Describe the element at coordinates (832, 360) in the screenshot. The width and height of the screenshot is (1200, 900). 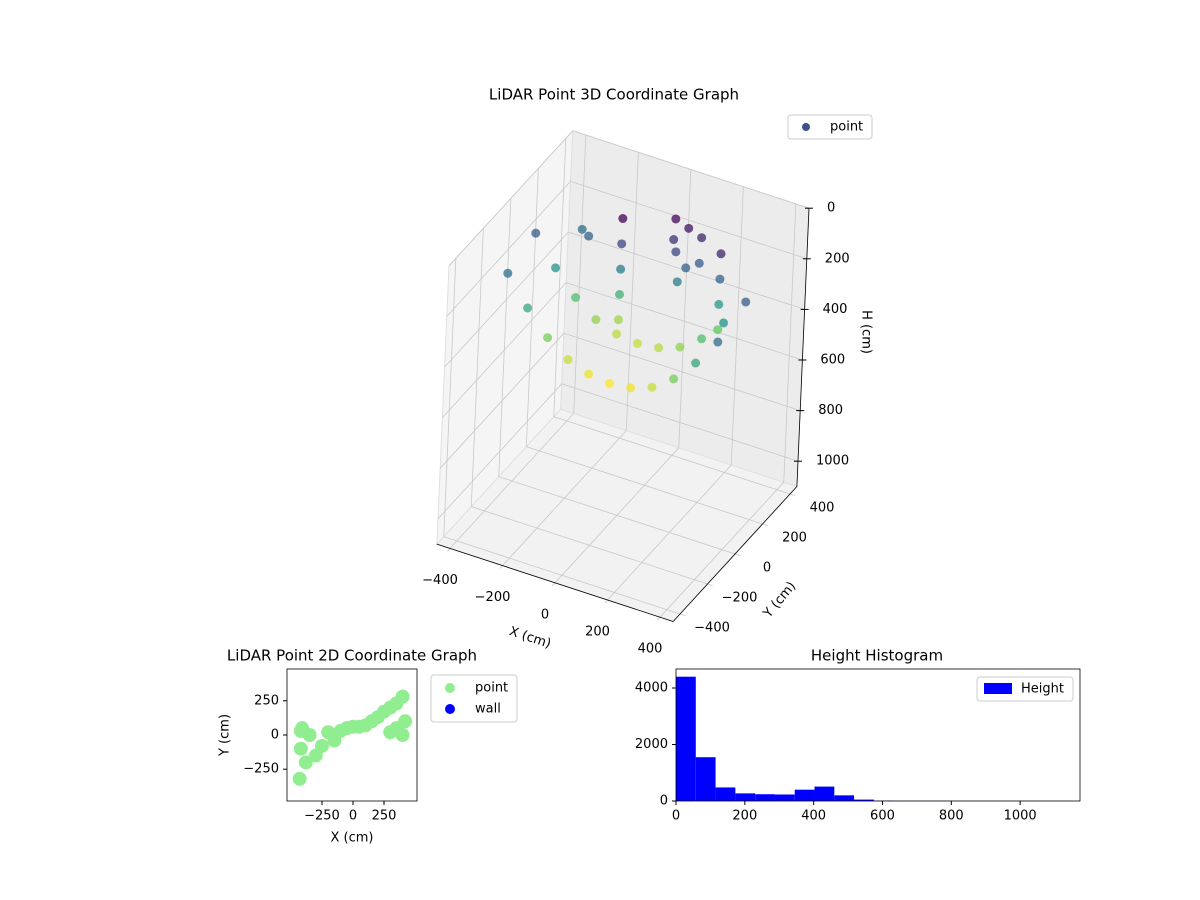
I see `z-tick-label: 600` at that location.